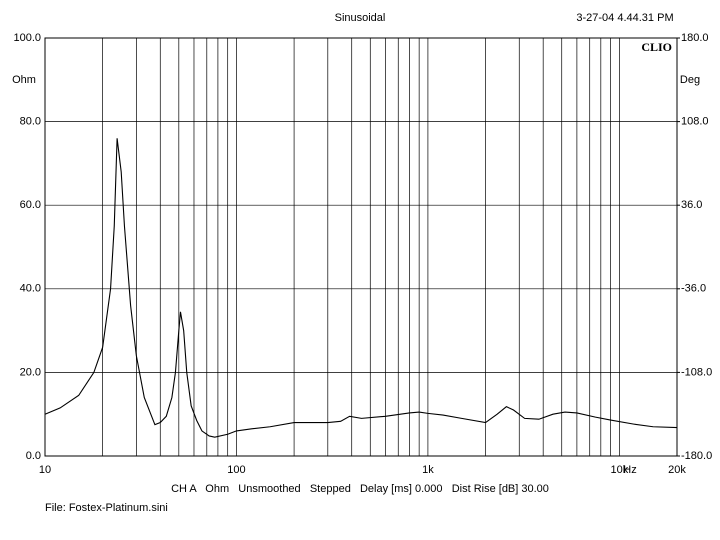 Image resolution: width=720 pixels, height=540 pixels. Describe the element at coordinates (30, 372) in the screenshot. I see `y-tick-label: 20.0` at that location.